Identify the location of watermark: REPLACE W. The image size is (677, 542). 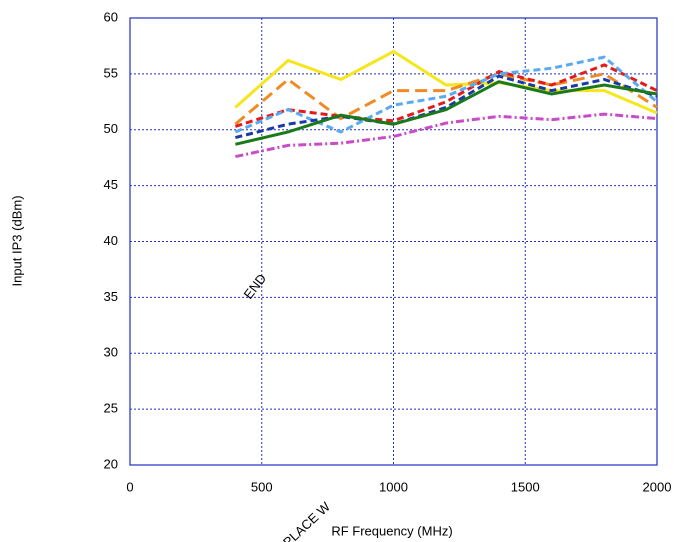
(300, 520).